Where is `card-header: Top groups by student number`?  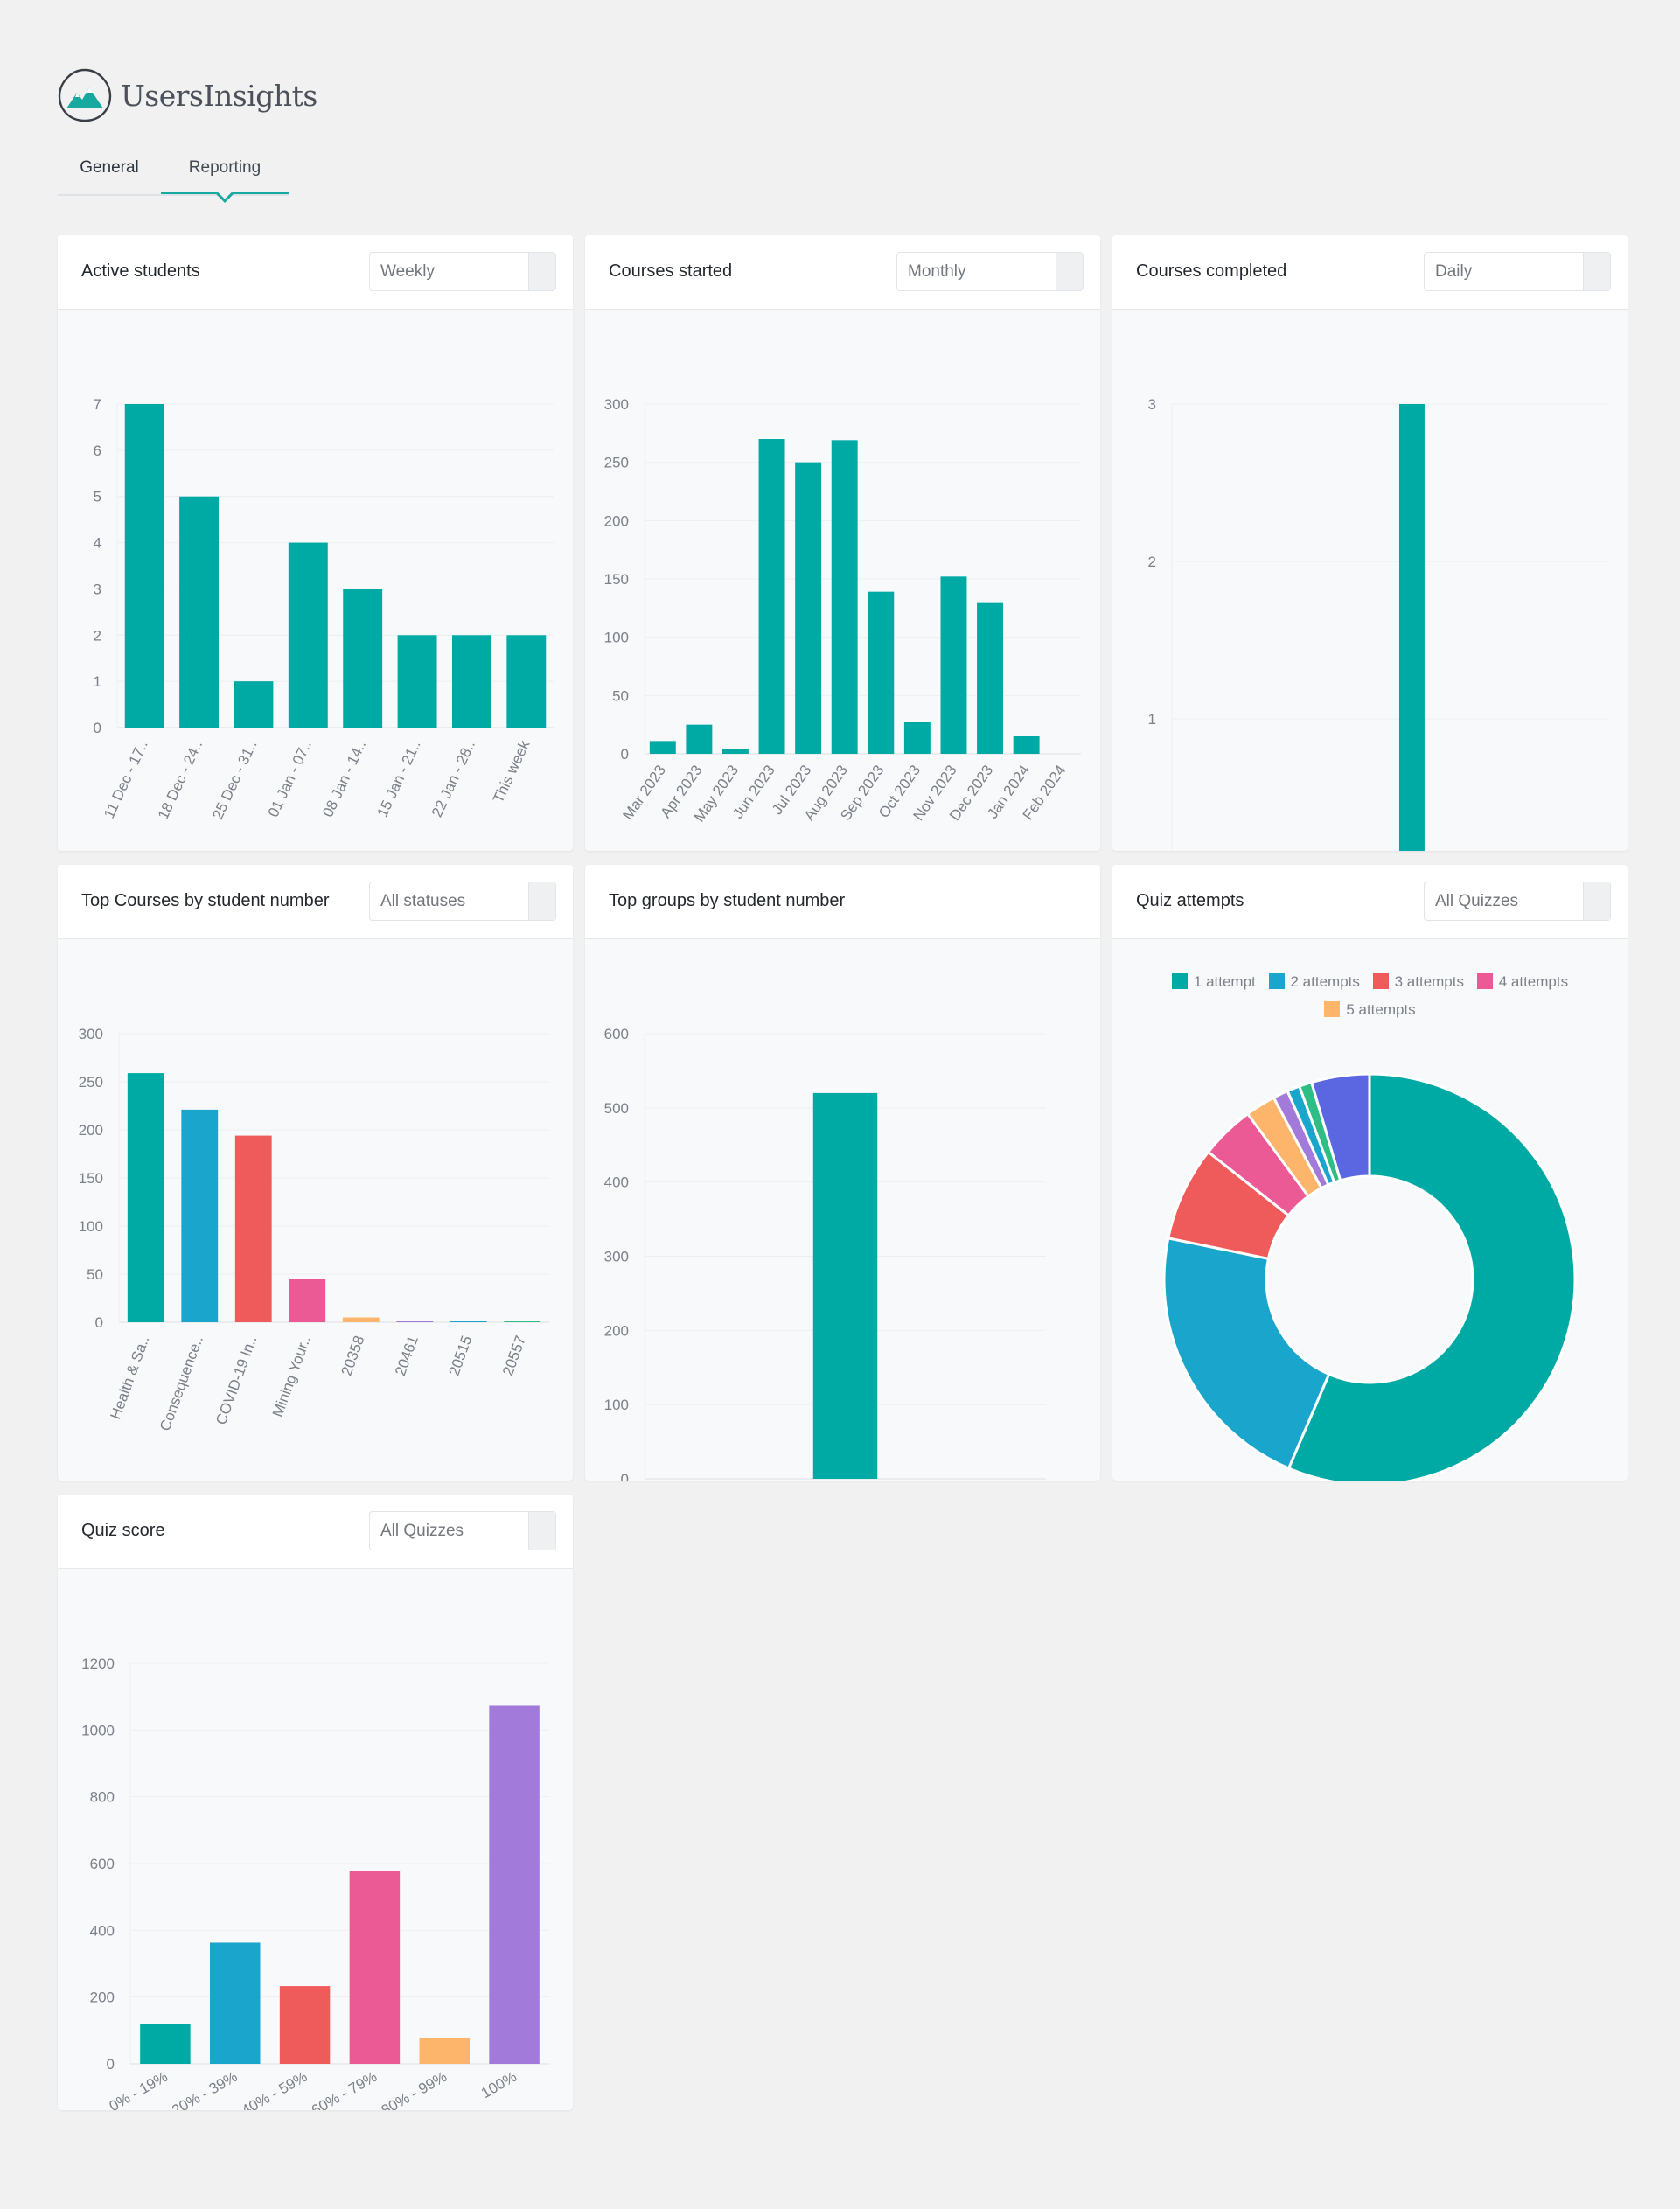
card-header: Top groups by student number is located at coordinates (842, 902).